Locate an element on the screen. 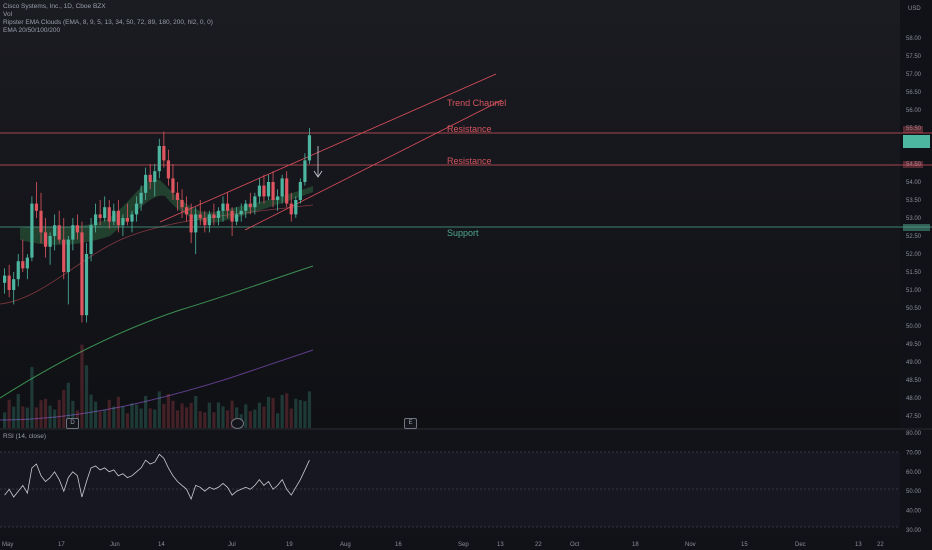 This screenshot has width=932, height=550. ema-100-line is located at coordinates (157, 385).